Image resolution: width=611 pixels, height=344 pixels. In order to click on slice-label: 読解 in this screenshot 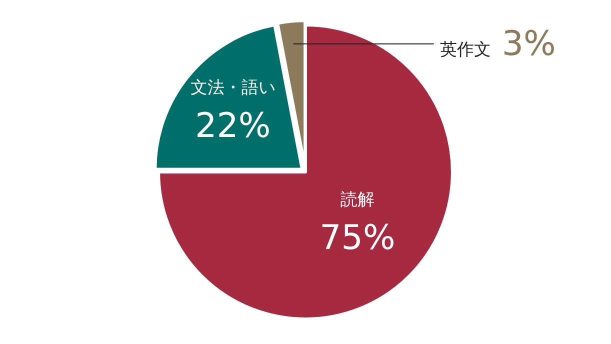, I will do `click(357, 200)`.